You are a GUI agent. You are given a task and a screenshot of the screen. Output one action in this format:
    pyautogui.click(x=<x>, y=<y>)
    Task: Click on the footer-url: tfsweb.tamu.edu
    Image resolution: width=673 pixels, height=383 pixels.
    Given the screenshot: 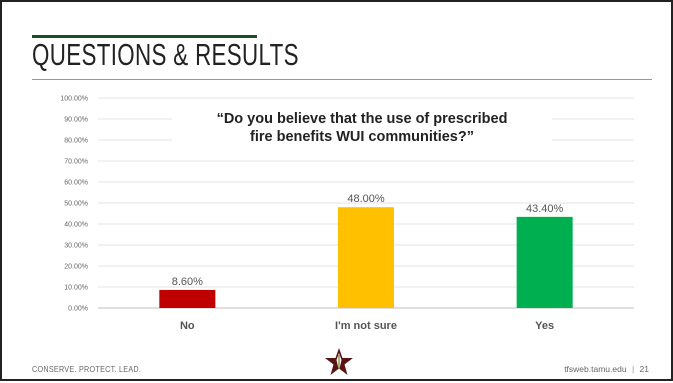 What is the action you would take?
    pyautogui.click(x=595, y=369)
    